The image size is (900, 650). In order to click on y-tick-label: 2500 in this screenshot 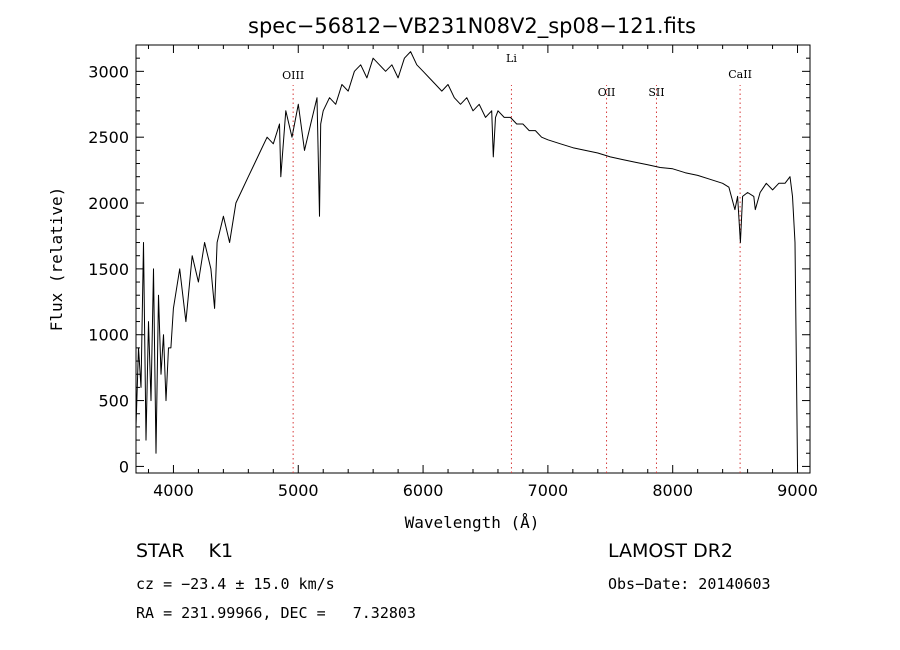, I will do `click(108, 137)`.